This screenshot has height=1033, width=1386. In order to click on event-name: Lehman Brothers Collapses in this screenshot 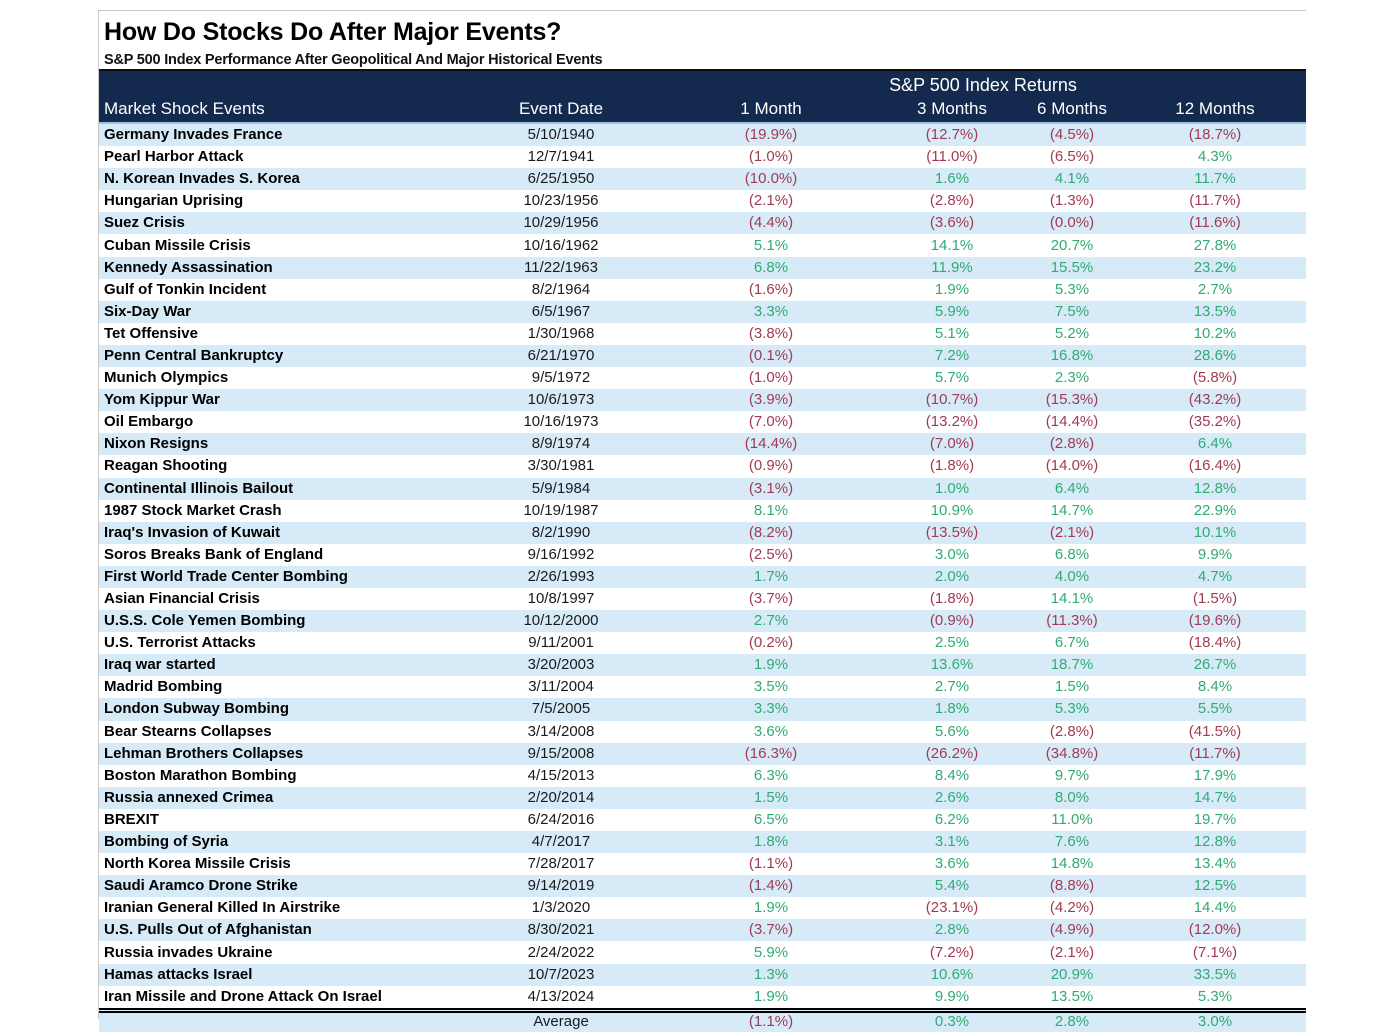, I will do `click(204, 753)`.